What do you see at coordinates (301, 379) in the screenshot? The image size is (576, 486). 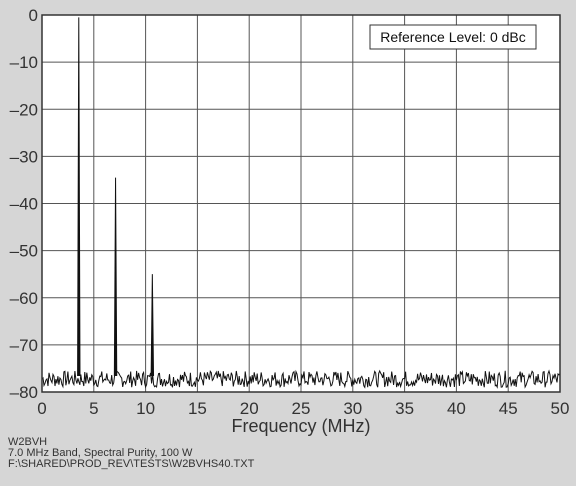 I see `noise-floor-trace` at bounding box center [301, 379].